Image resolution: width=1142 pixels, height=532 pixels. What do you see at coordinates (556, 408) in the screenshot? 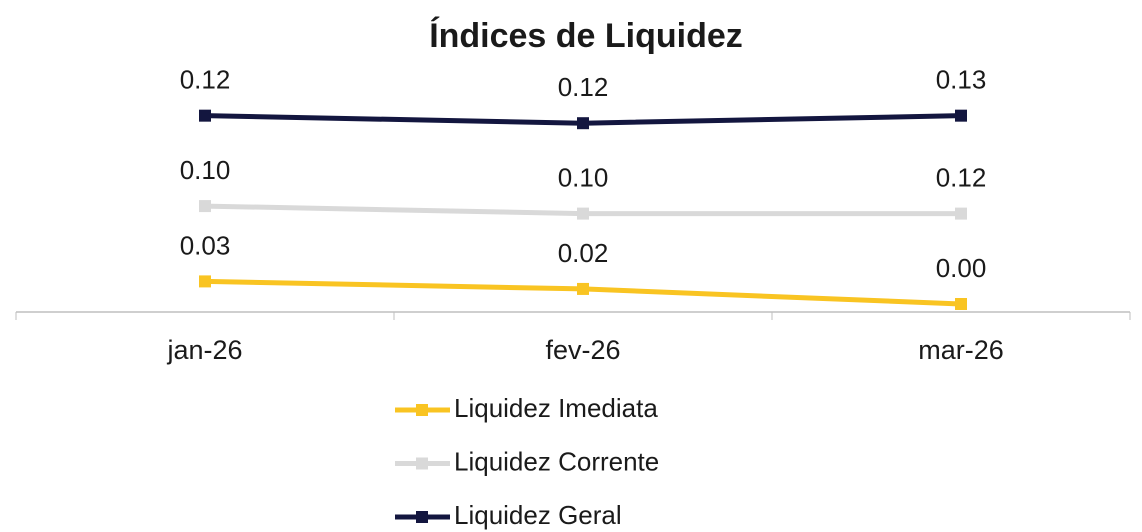
I see `legend-label: Liquidez Imediata` at bounding box center [556, 408].